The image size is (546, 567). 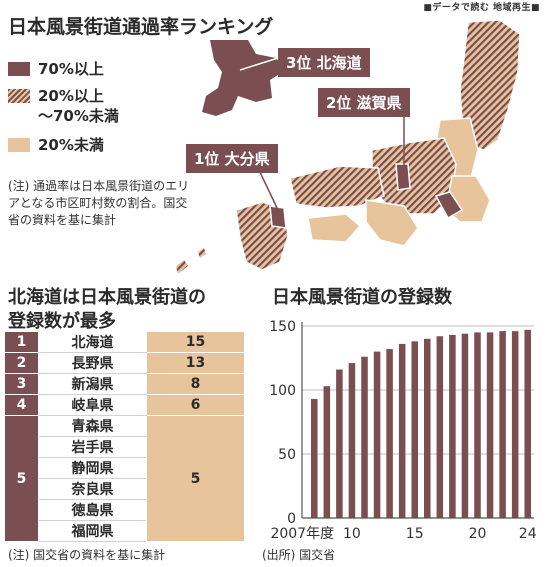 What do you see at coordinates (92, 447) in the screenshot?
I see `prefecture-cell: 岩手県` at bounding box center [92, 447].